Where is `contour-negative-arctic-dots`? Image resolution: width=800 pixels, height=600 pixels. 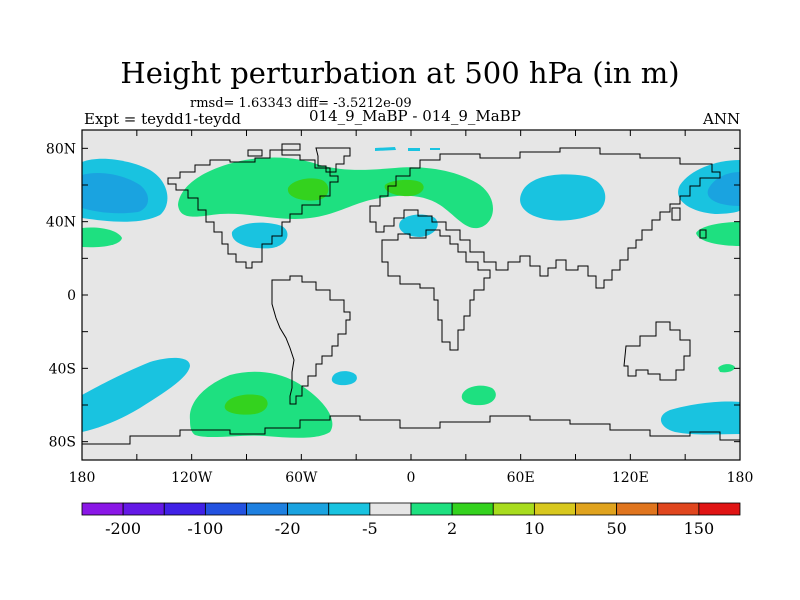 contour-negative-arctic-dots is located at coordinates (407, 149).